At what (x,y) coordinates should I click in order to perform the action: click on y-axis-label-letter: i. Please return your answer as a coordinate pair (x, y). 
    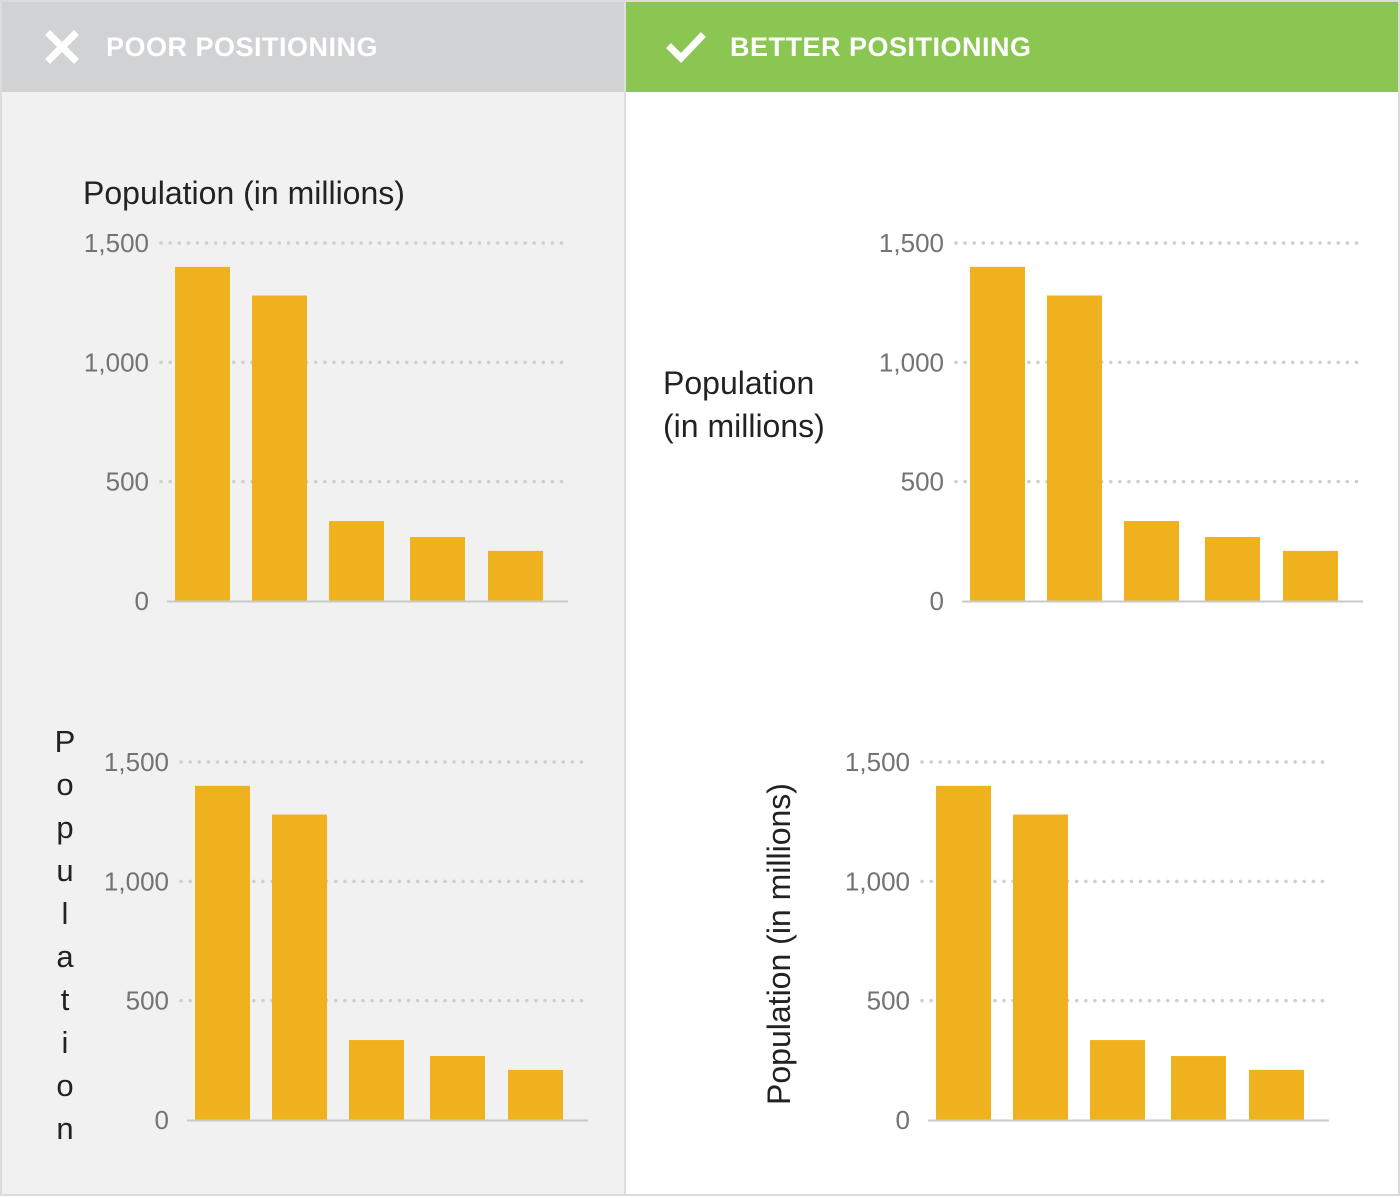
    Looking at the image, I should click on (65, 1042).